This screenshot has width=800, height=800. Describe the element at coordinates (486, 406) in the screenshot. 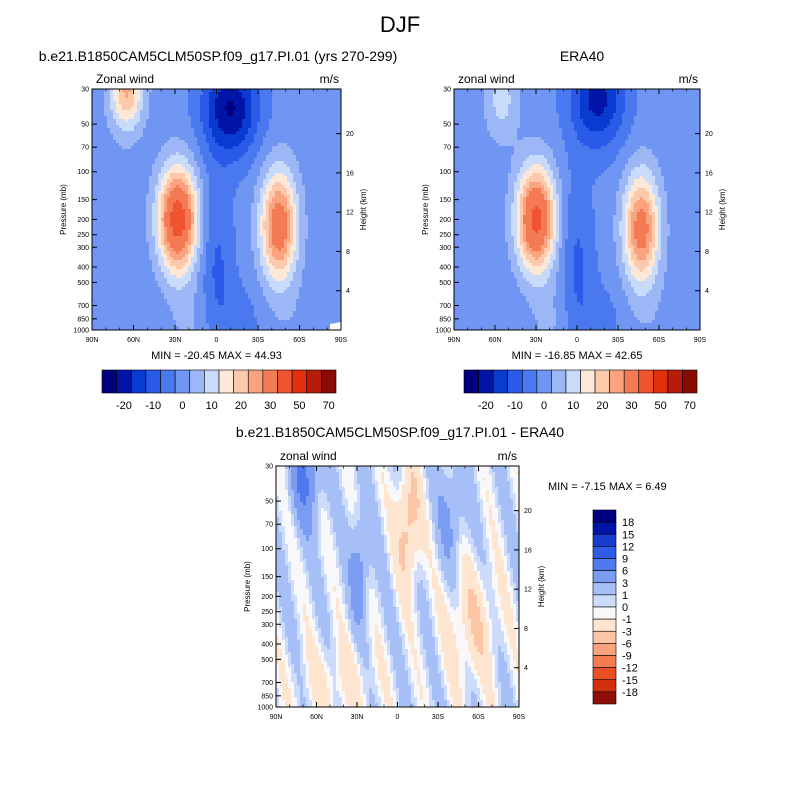

I see `colorbar-label: -20` at that location.